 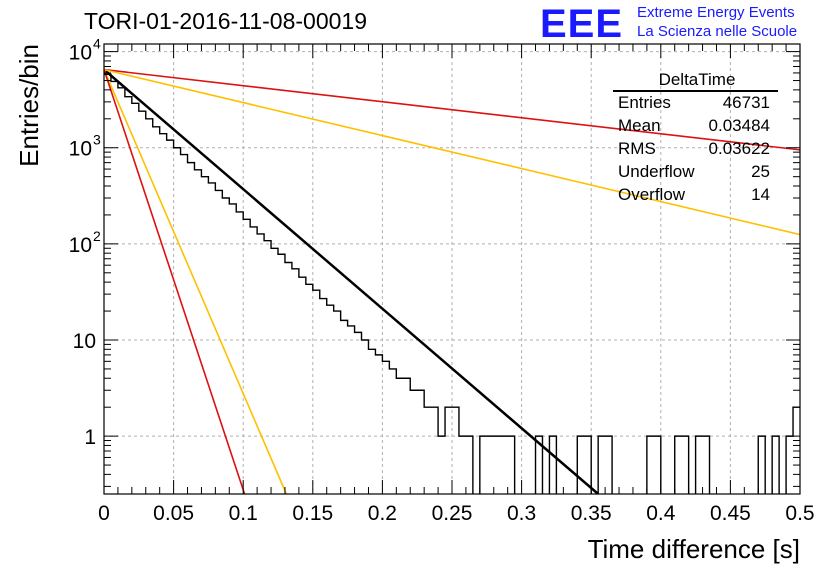 I want to click on stats-label: Underflow, so click(x=656, y=171).